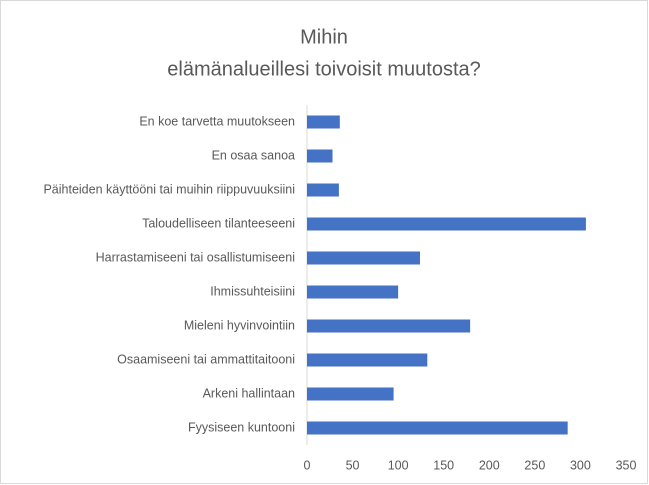 The width and height of the screenshot is (649, 485). I want to click on y-tick-label: Taloudelliseen tilanteeseeni, so click(218, 223).